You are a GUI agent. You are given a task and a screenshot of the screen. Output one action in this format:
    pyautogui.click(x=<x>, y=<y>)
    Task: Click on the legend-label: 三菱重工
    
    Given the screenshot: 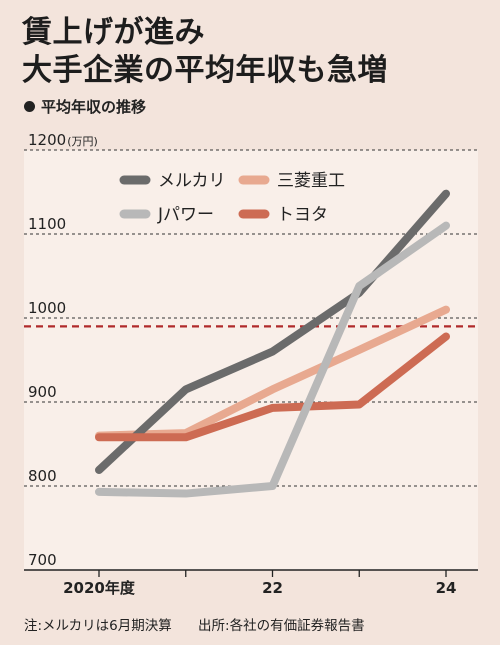 What is the action you would take?
    pyautogui.click(x=311, y=181)
    